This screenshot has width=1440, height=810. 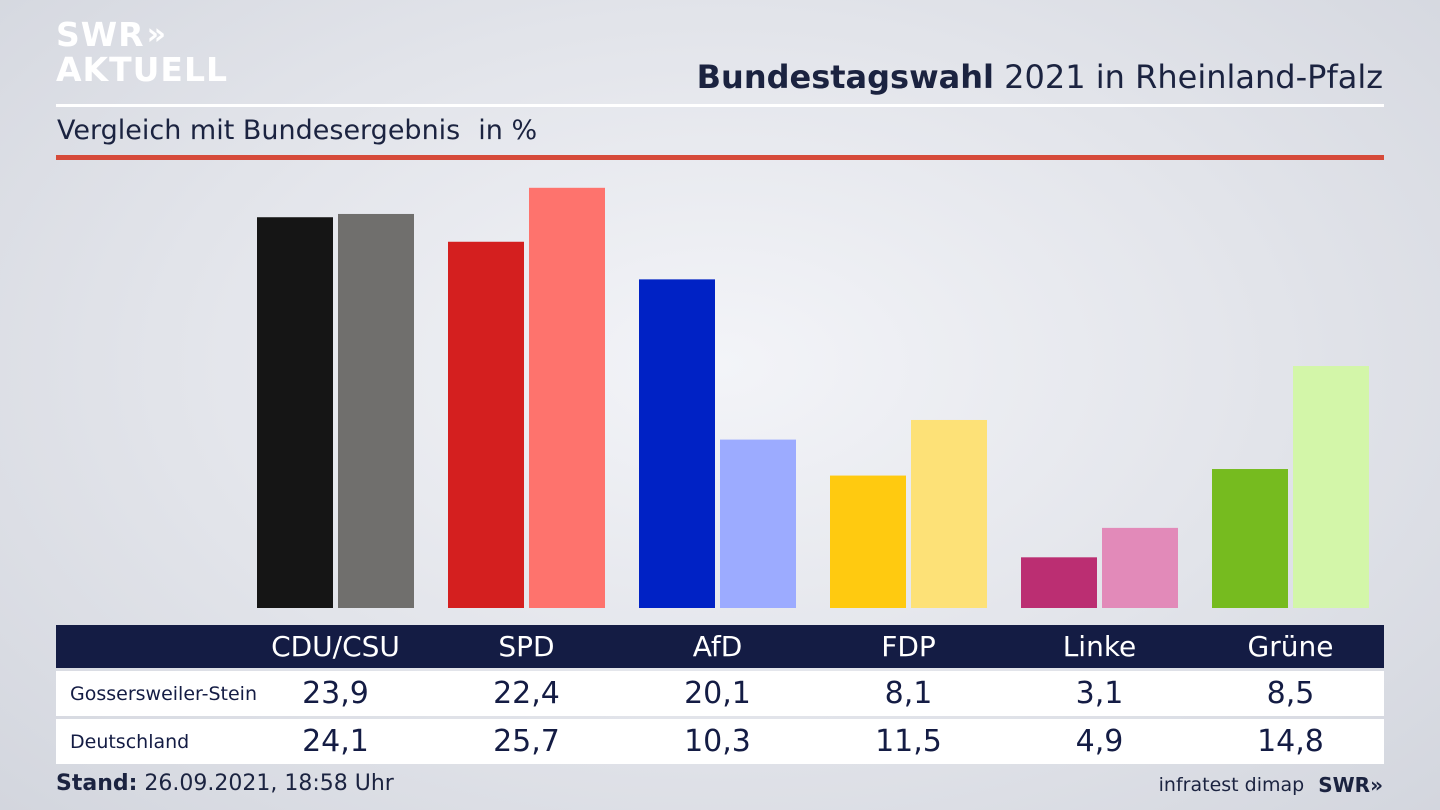 What do you see at coordinates (526, 741) in the screenshot?
I see `value-cell-spd: 25,7` at bounding box center [526, 741].